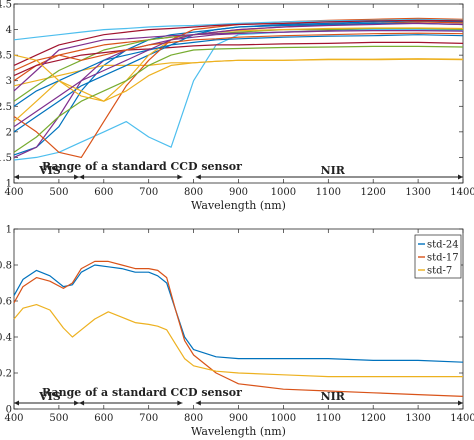 The image size is (474, 440). What do you see at coordinates (9, 81) in the screenshot?
I see `y-tick-label: 3` at bounding box center [9, 81].